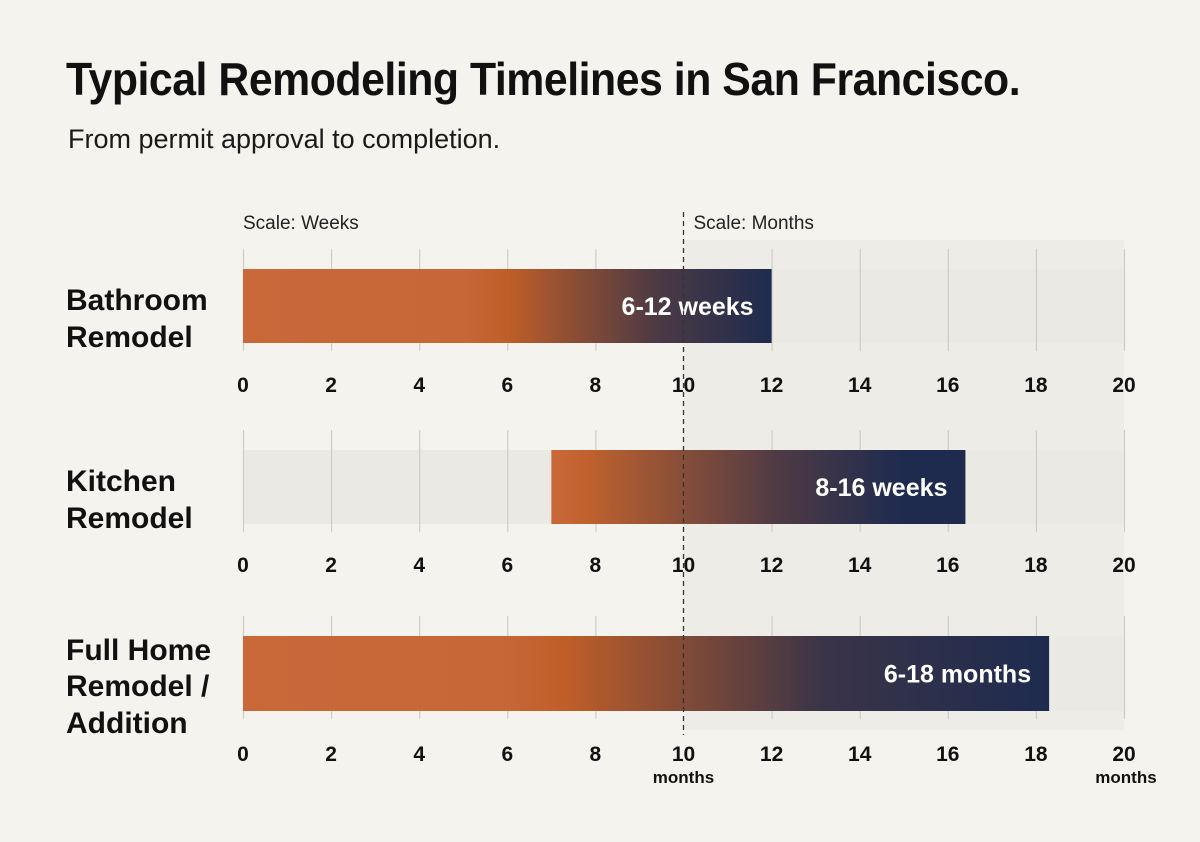  What do you see at coordinates (121, 481) in the screenshot?
I see `category-label: Kitchen` at bounding box center [121, 481].